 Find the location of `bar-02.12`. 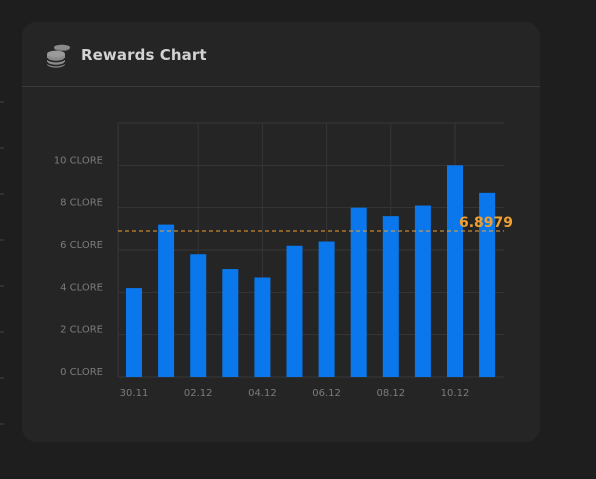

bar-02.12 is located at coordinates (198, 315).